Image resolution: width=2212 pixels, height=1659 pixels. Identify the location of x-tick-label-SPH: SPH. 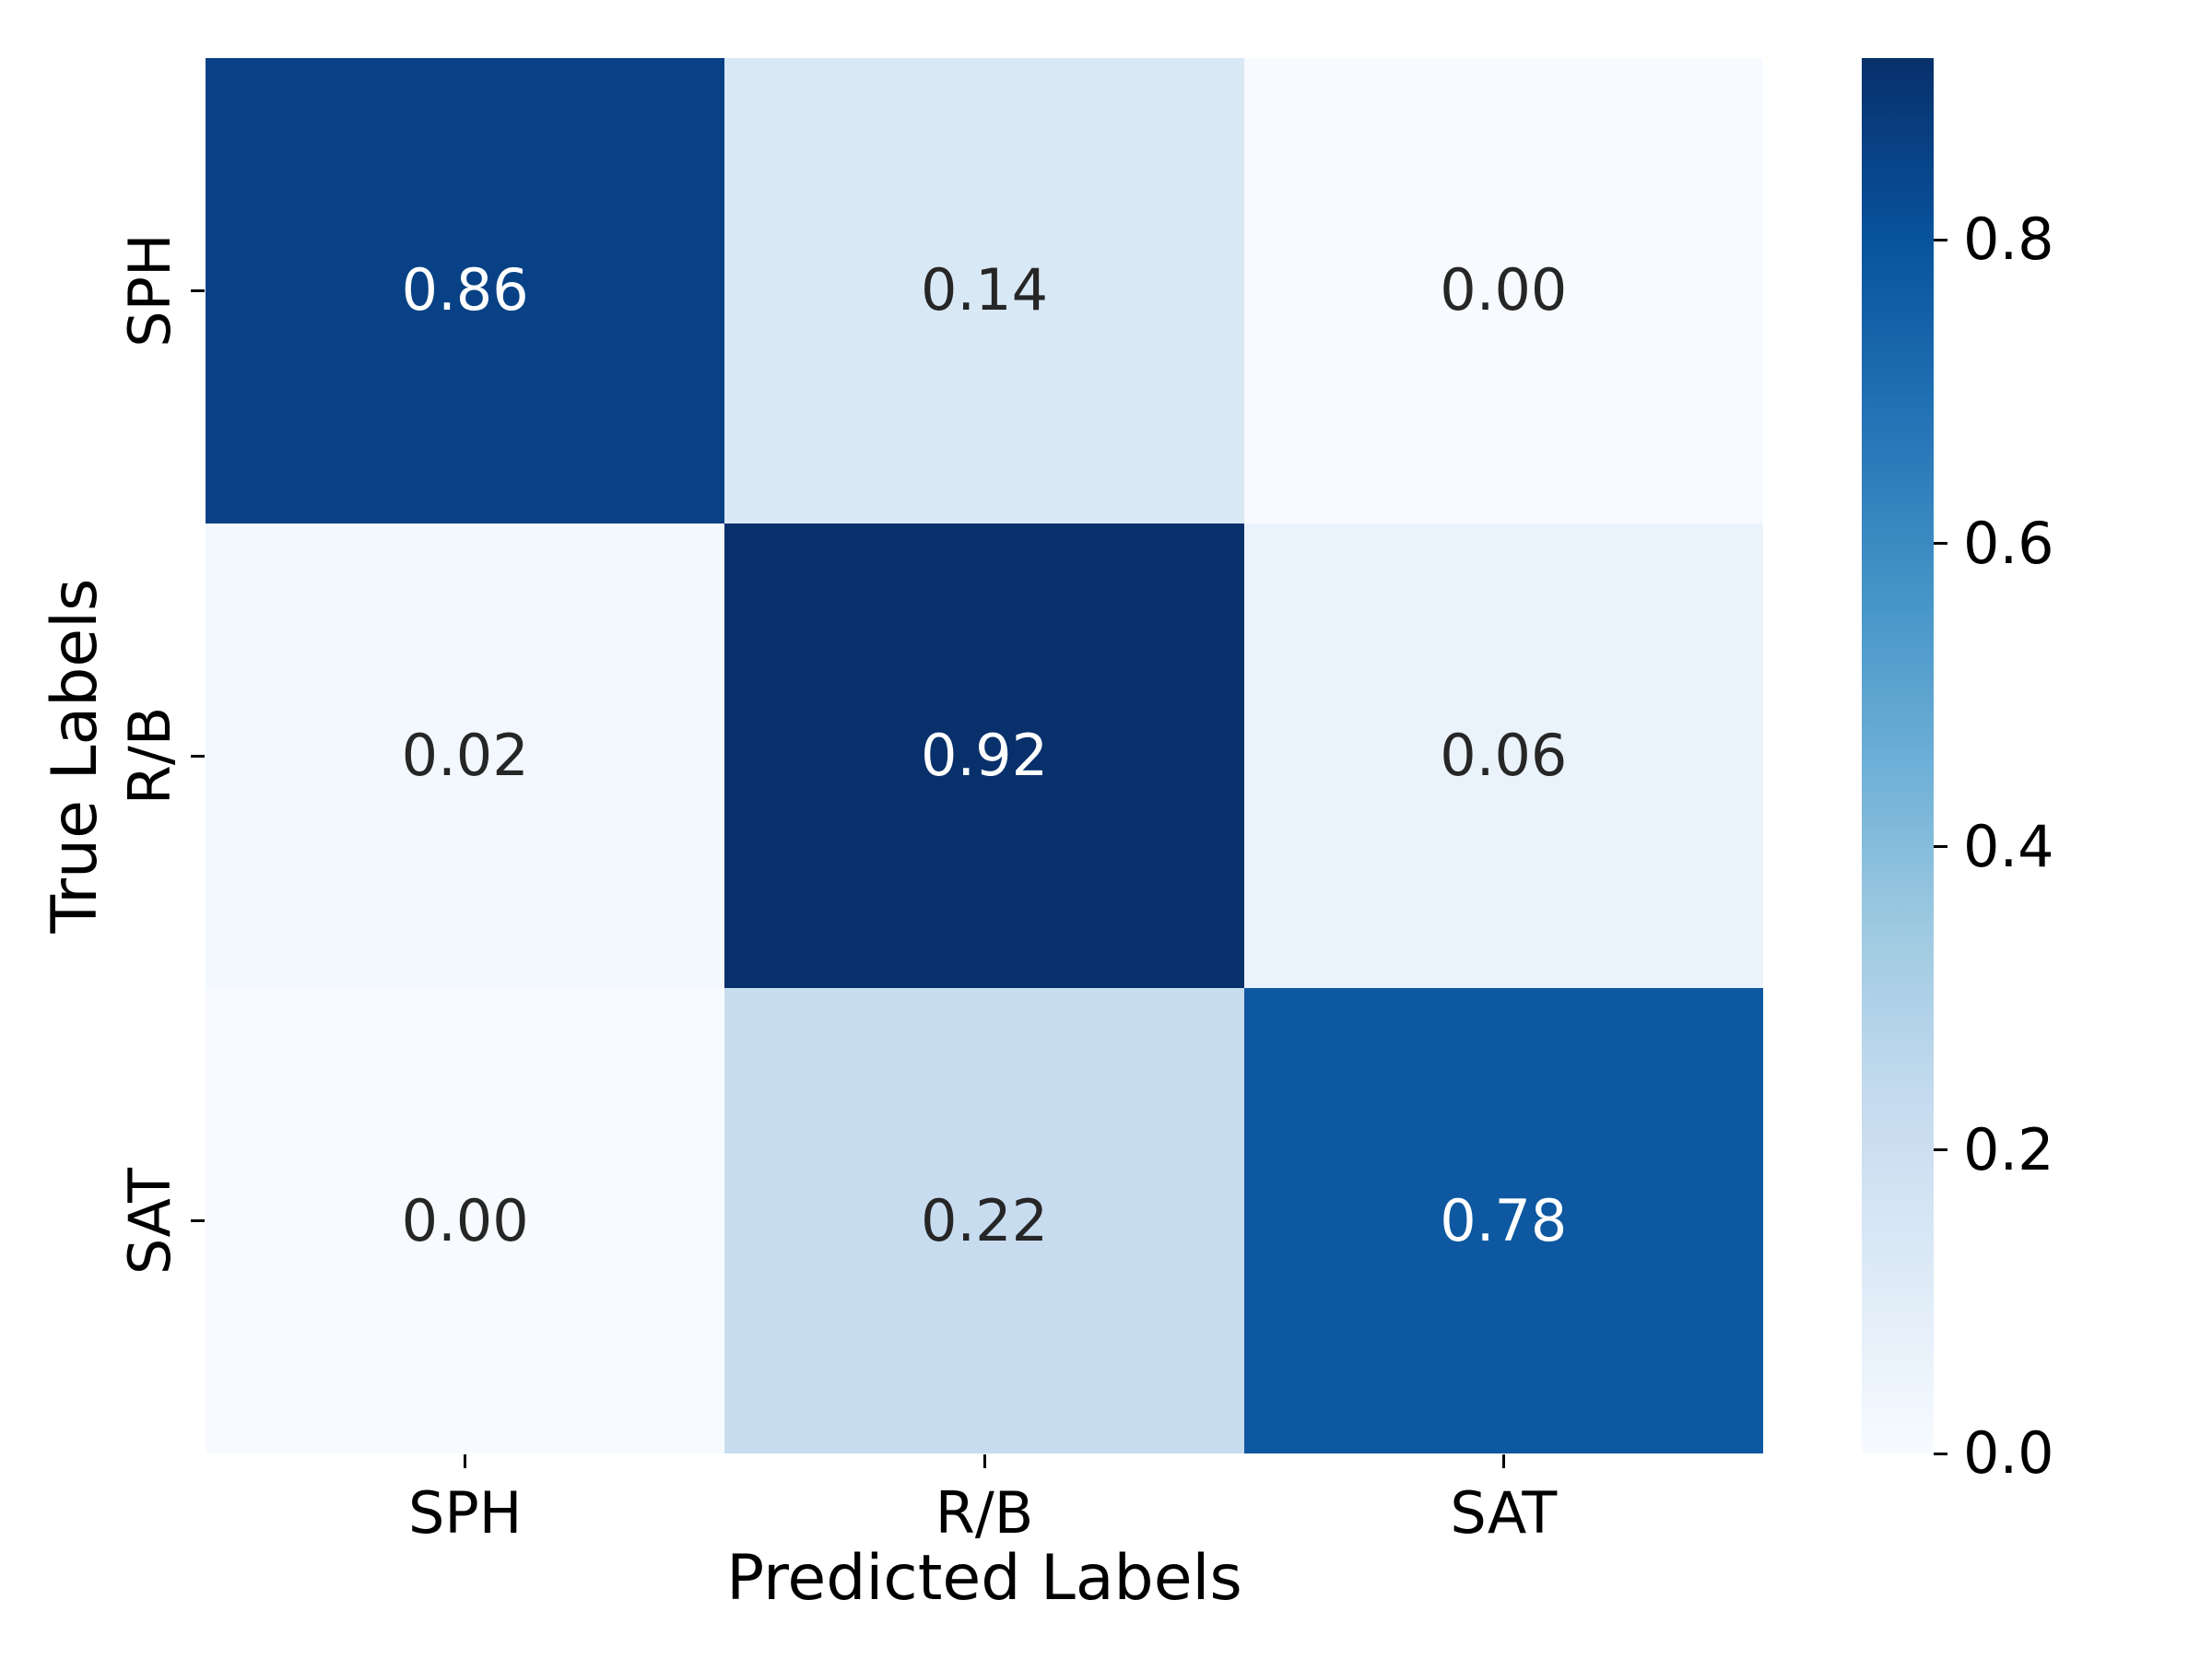
(465, 1513).